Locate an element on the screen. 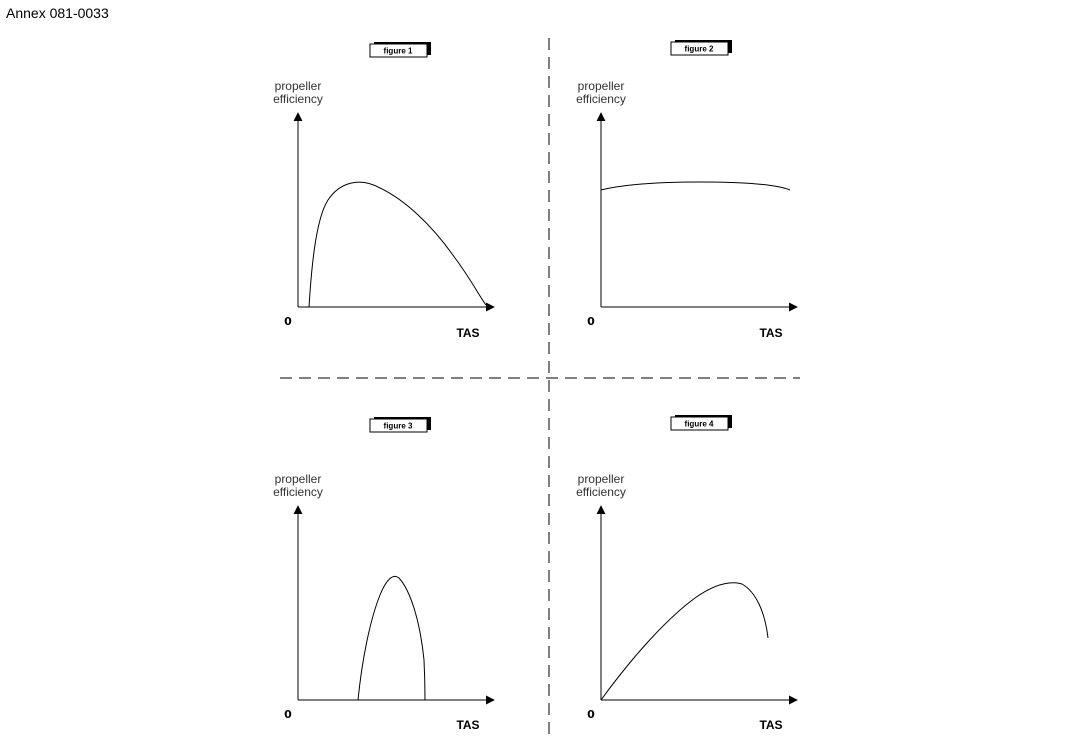  figure-3-label: figure 3 is located at coordinates (398, 426).